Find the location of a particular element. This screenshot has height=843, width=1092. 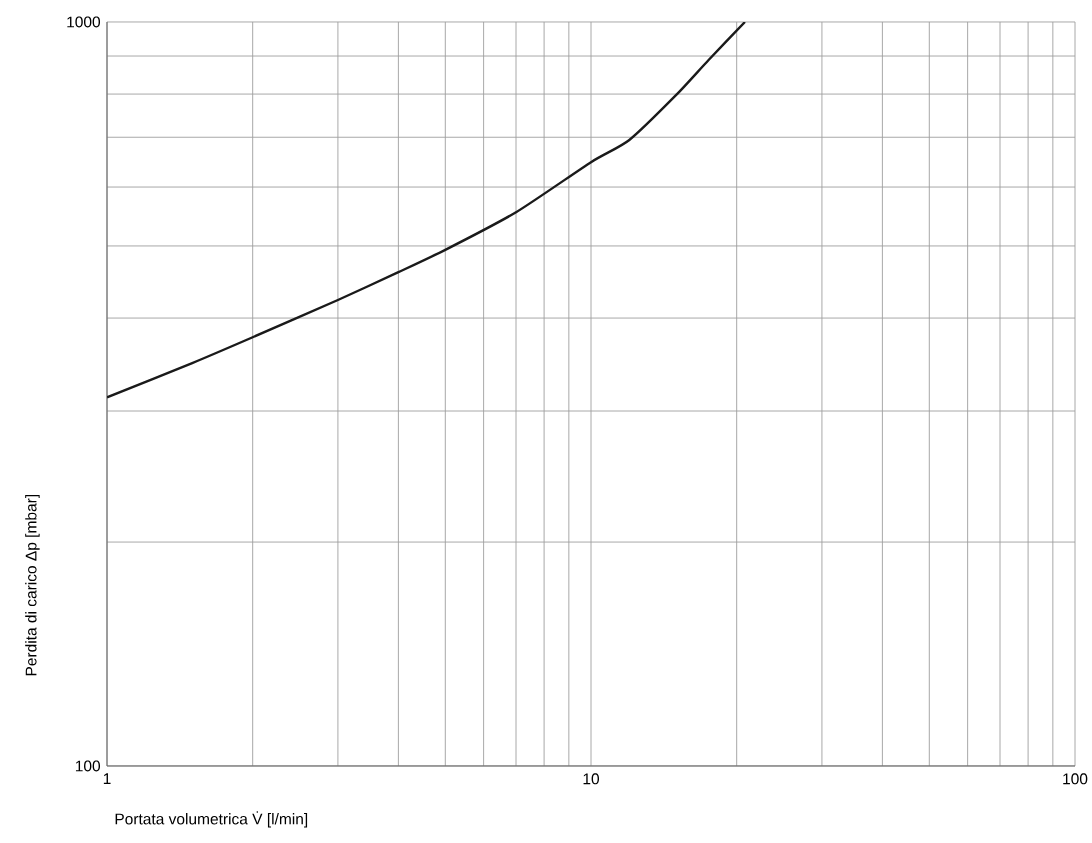

x-tick-label: 10 is located at coordinates (591, 779).